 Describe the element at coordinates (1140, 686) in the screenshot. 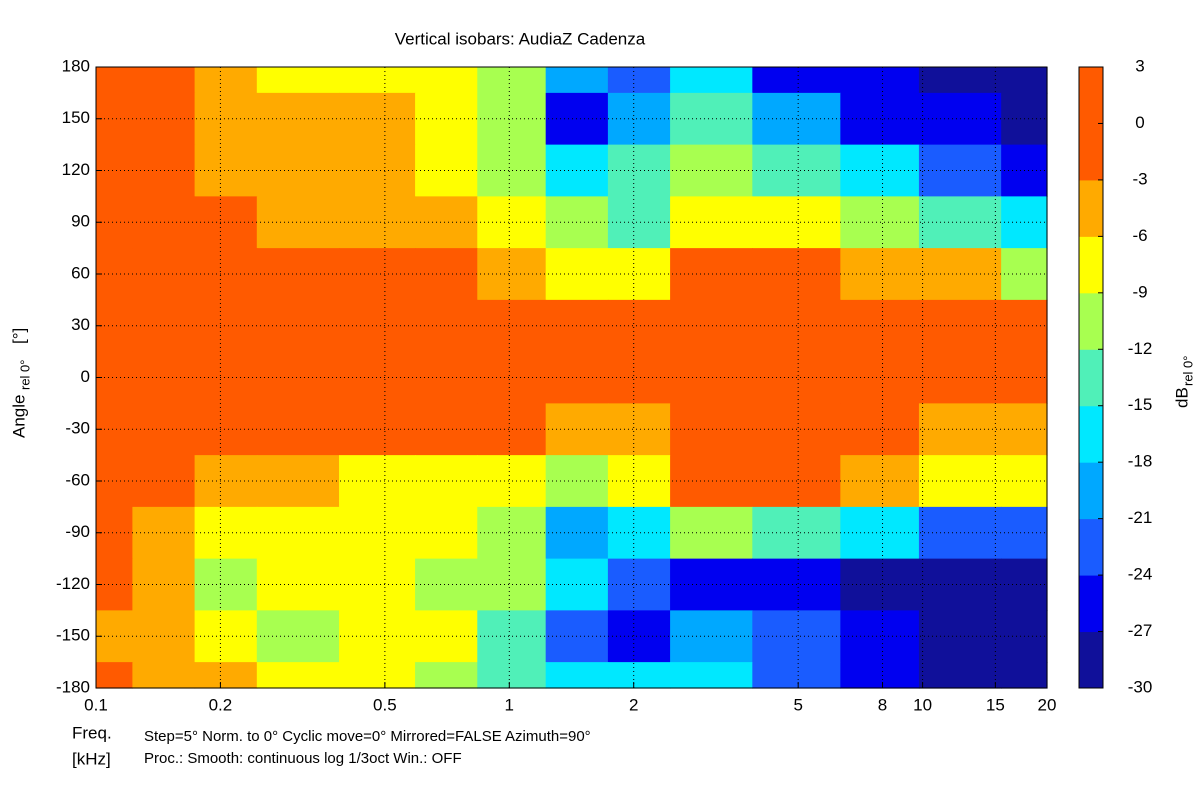

I see `colorbar-tick-label: -30` at that location.